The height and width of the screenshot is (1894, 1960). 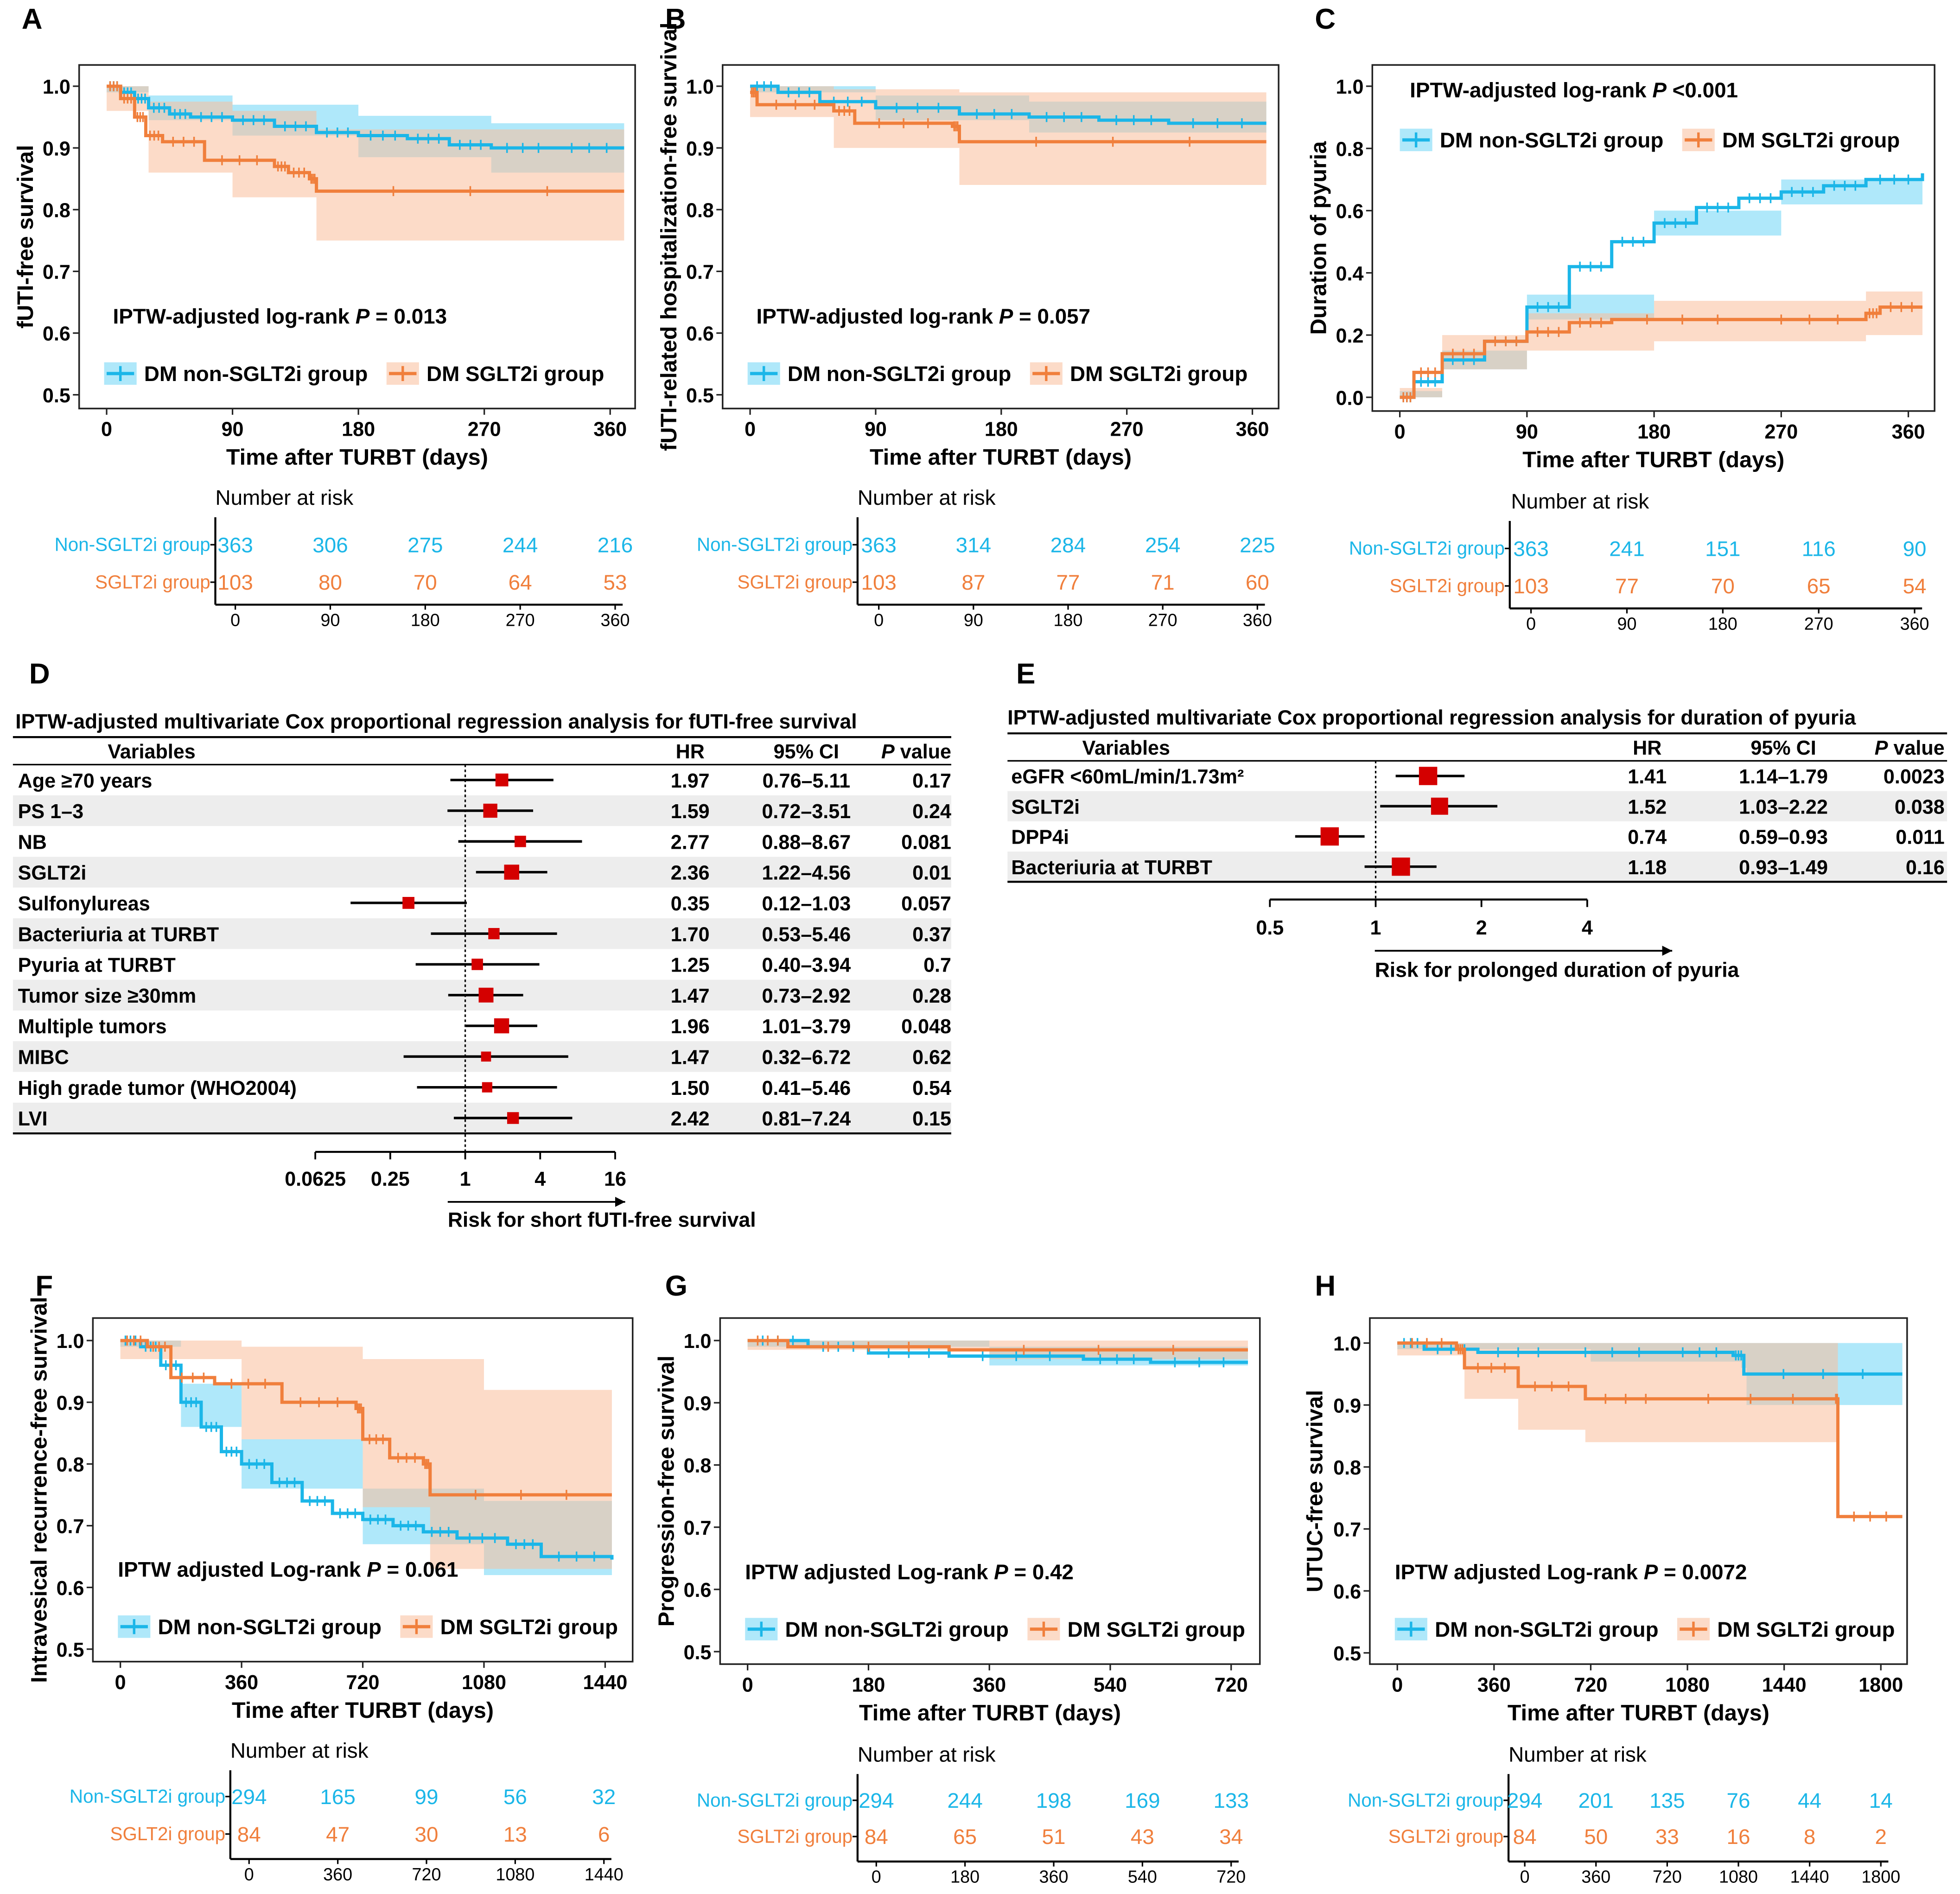 I want to click on risk-x-tick-label-f: 720, so click(x=426, y=1874).